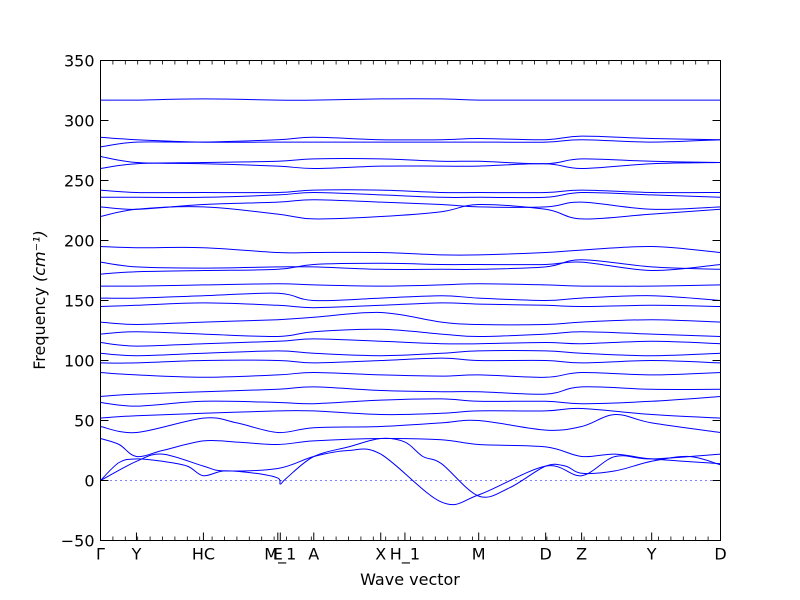 The height and width of the screenshot is (600, 800). Describe the element at coordinates (79, 121) in the screenshot. I see `y-tick-label: 300` at that location.